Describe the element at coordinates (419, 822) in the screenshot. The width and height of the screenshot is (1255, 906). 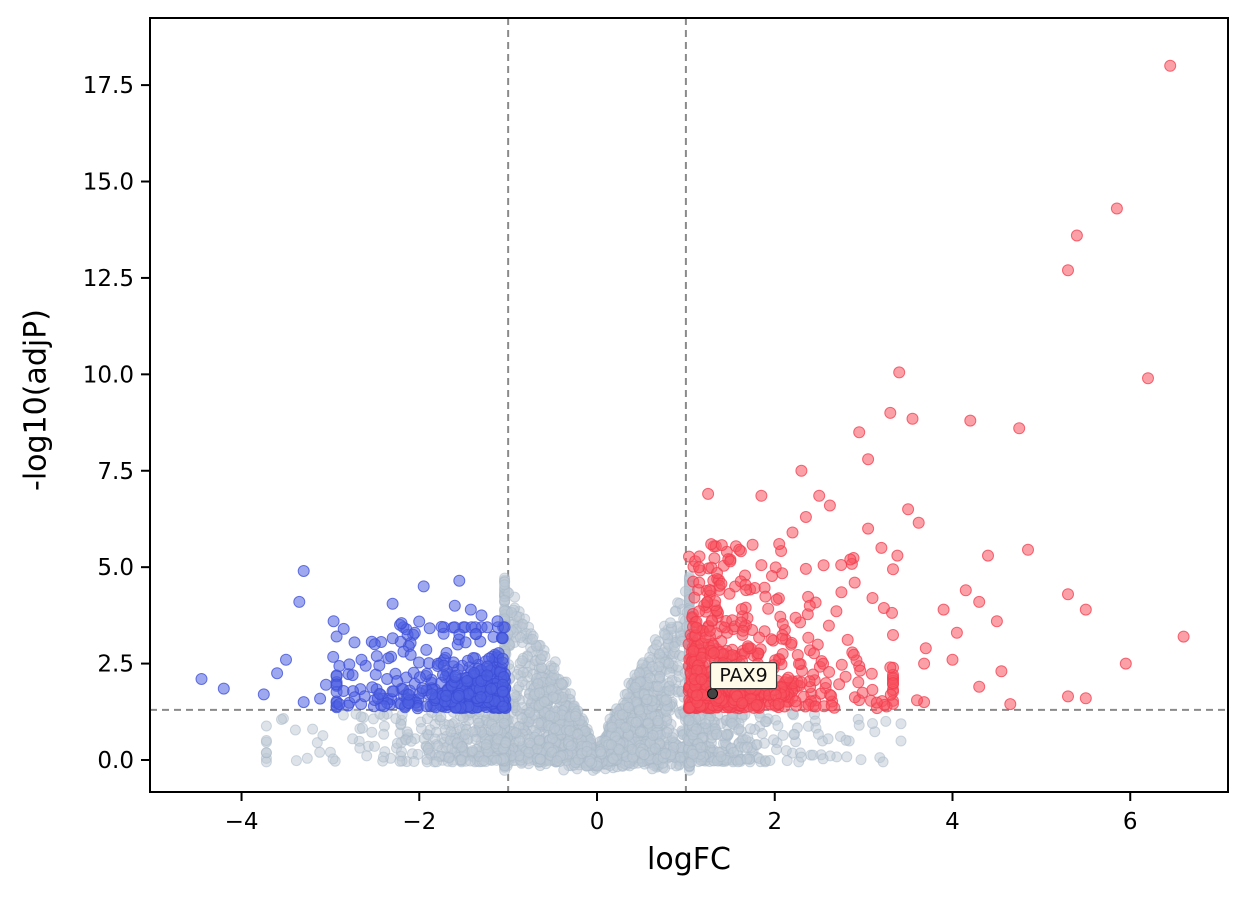
I see `x-tick-label: −2` at that location.